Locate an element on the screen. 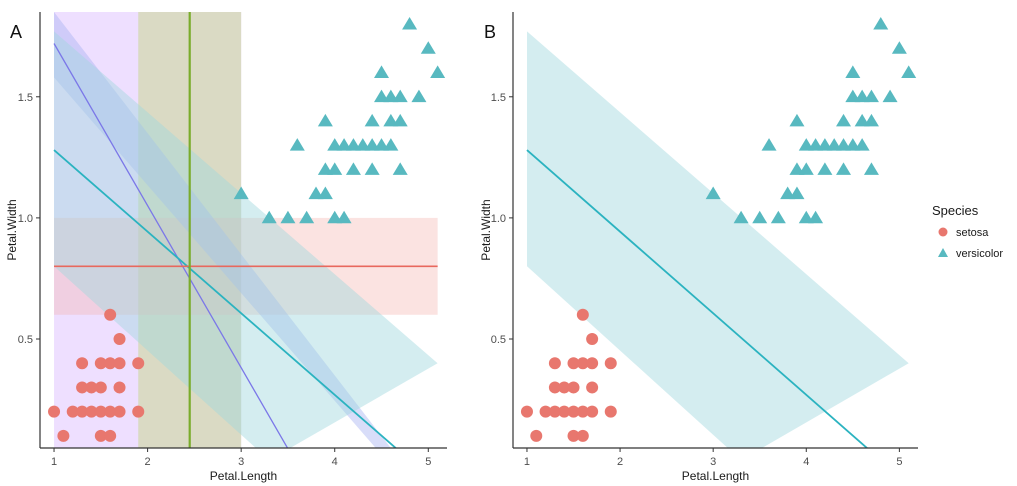  x-tick-label: 5 is located at coordinates (428, 462).